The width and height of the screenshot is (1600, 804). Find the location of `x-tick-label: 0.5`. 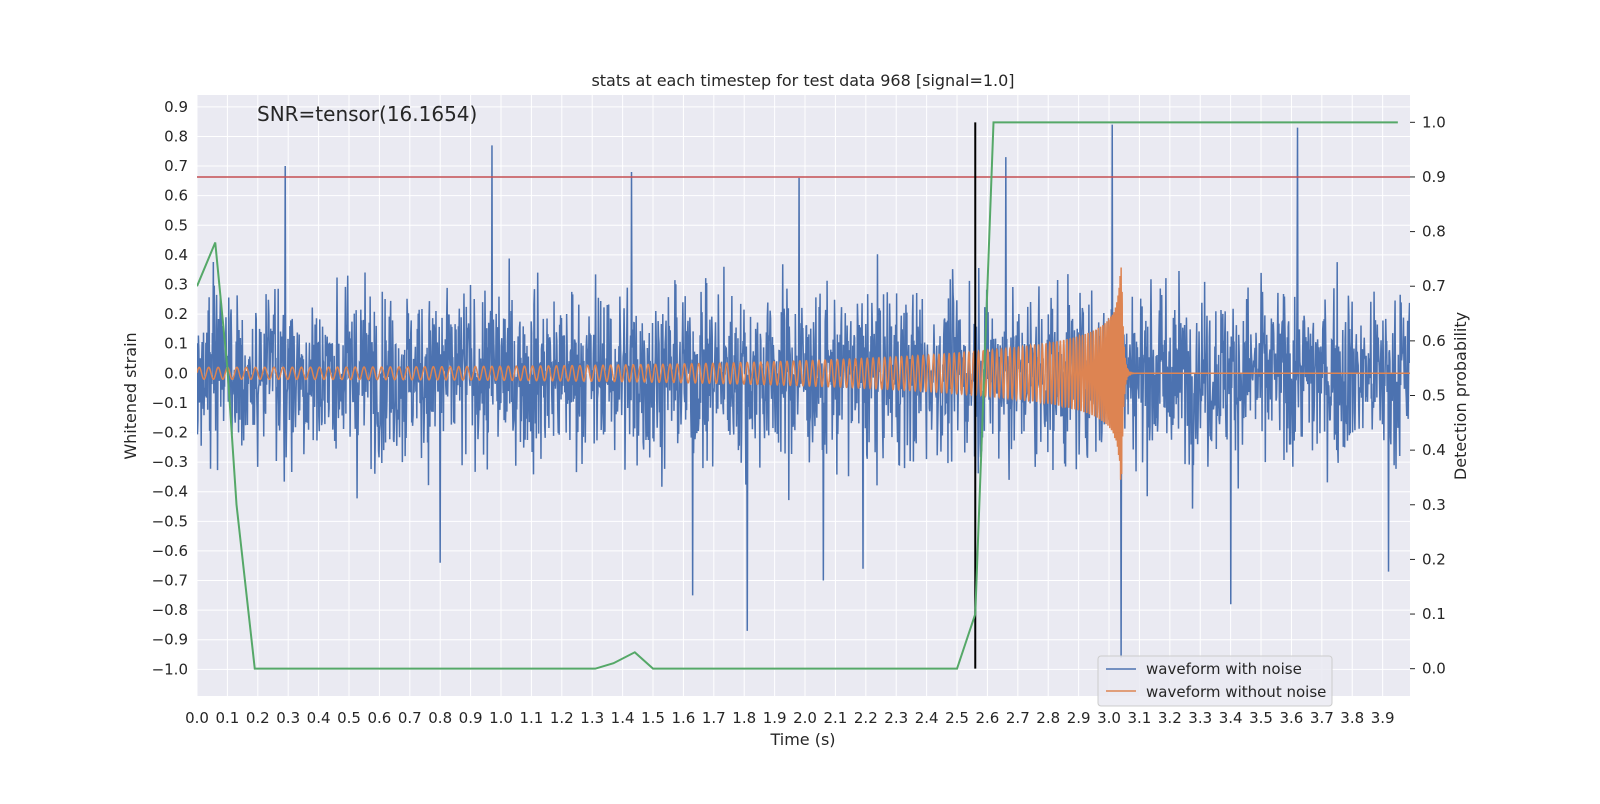

x-tick-label: 0.5 is located at coordinates (349, 718).